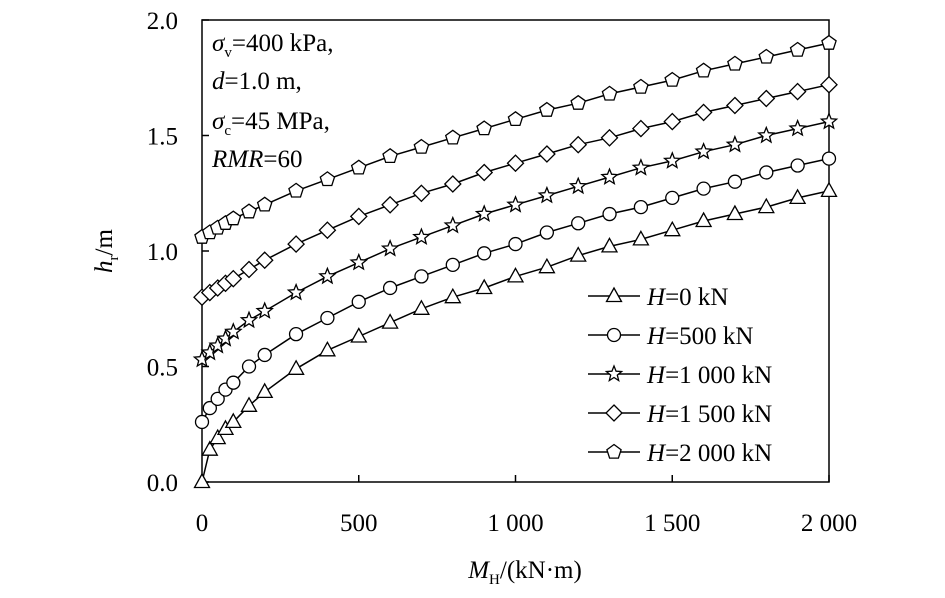 Image resolution: width=945 pixels, height=598 pixels. I want to click on legend-value: =0 kN, so click(696, 297).